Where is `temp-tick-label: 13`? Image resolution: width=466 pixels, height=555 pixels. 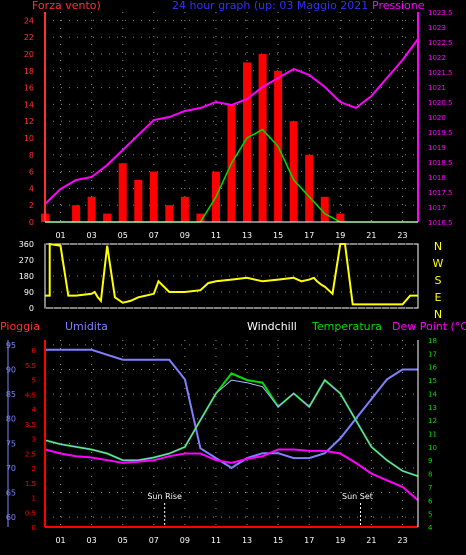
temp-tick-label: 13 is located at coordinates (432, 408).